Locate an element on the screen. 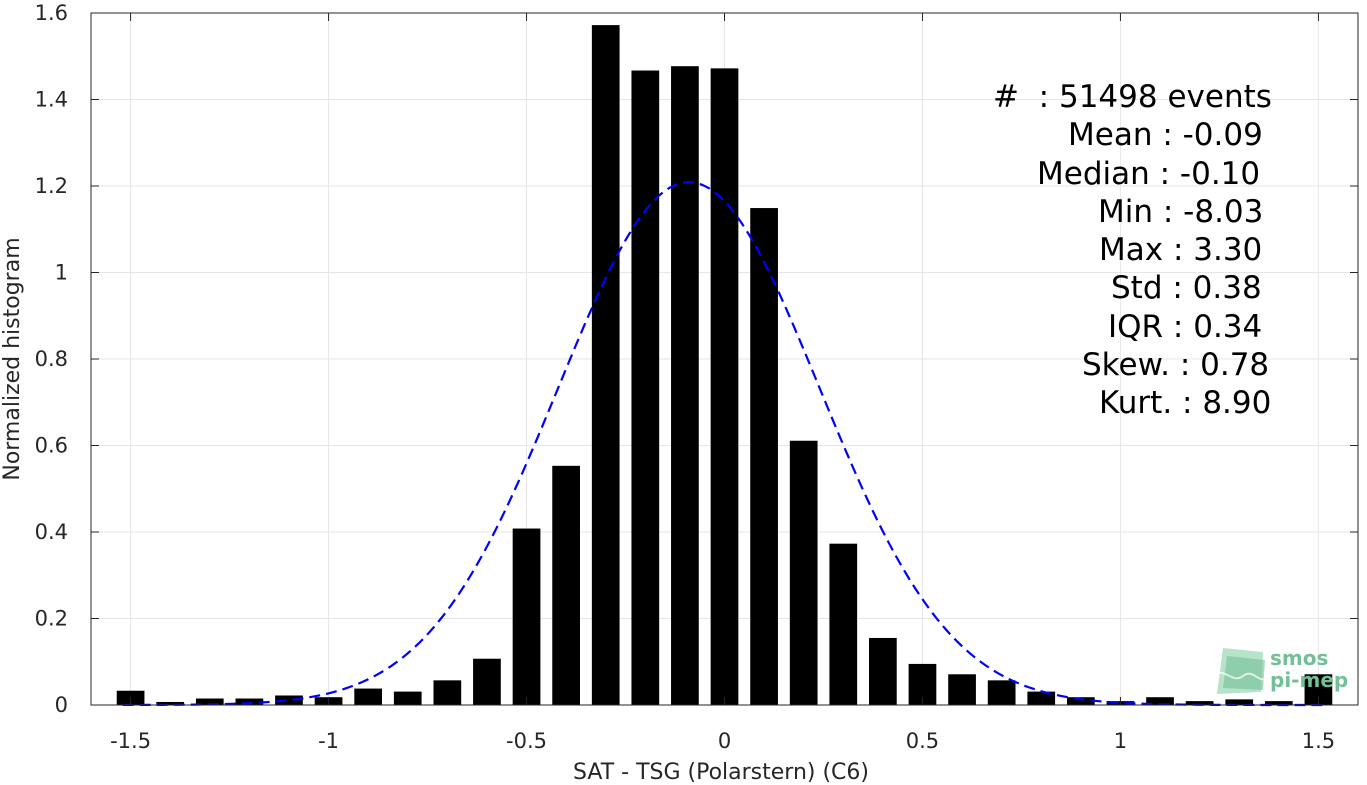 This screenshot has height=785, width=1367. y-tick-label: 0.4 is located at coordinates (51, 532).